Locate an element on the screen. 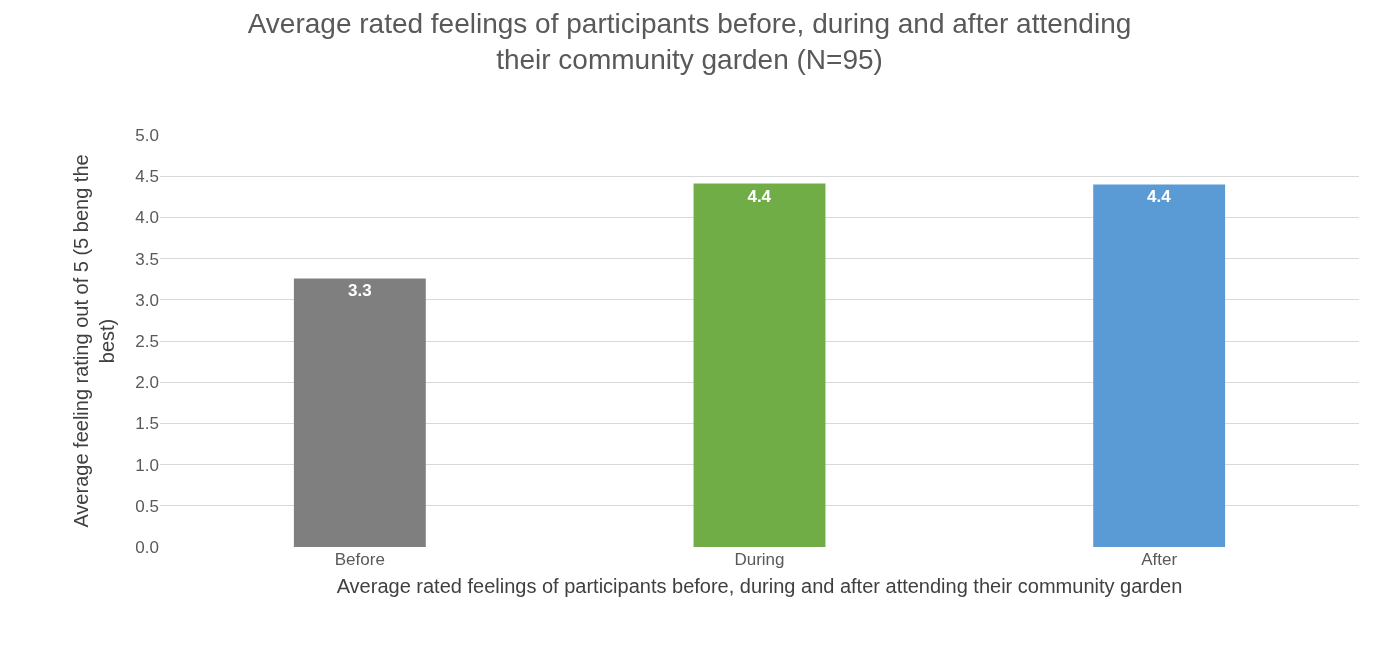 Image resolution: width=1379 pixels, height=657 pixels. y-axis-title: Average feeling rating out of 5 (5 beng the best) is located at coordinates (93, 341).